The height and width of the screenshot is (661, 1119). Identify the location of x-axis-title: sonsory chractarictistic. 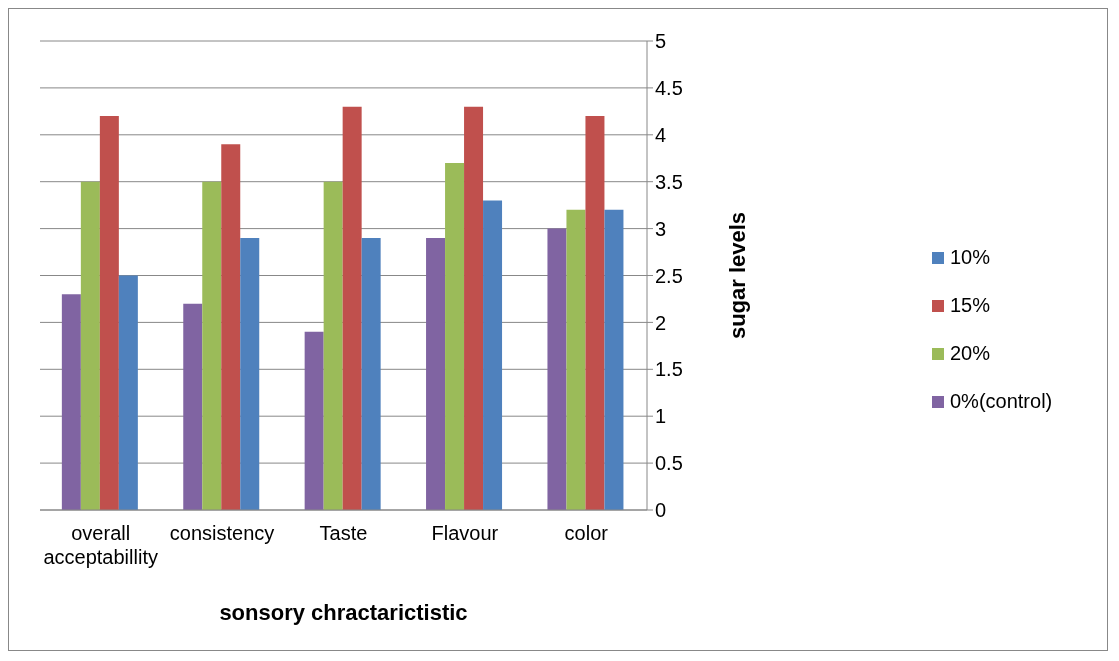
(343, 612).